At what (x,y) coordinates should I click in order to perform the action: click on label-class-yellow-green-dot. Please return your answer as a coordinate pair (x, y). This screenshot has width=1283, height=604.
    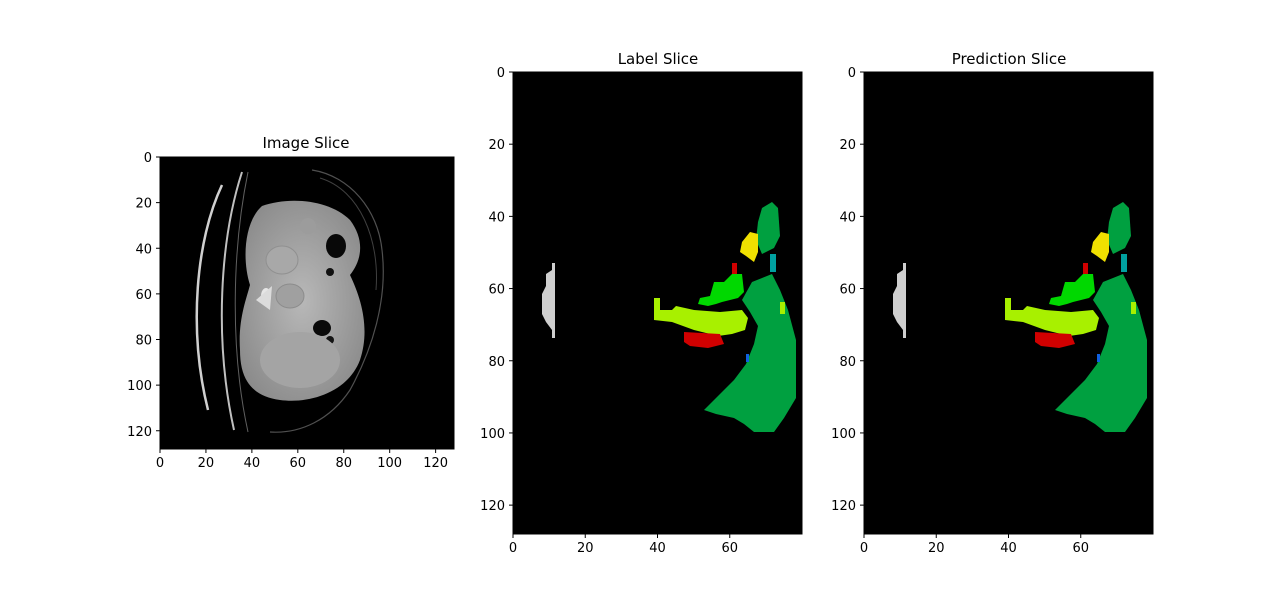
    Looking at the image, I should click on (782, 308).